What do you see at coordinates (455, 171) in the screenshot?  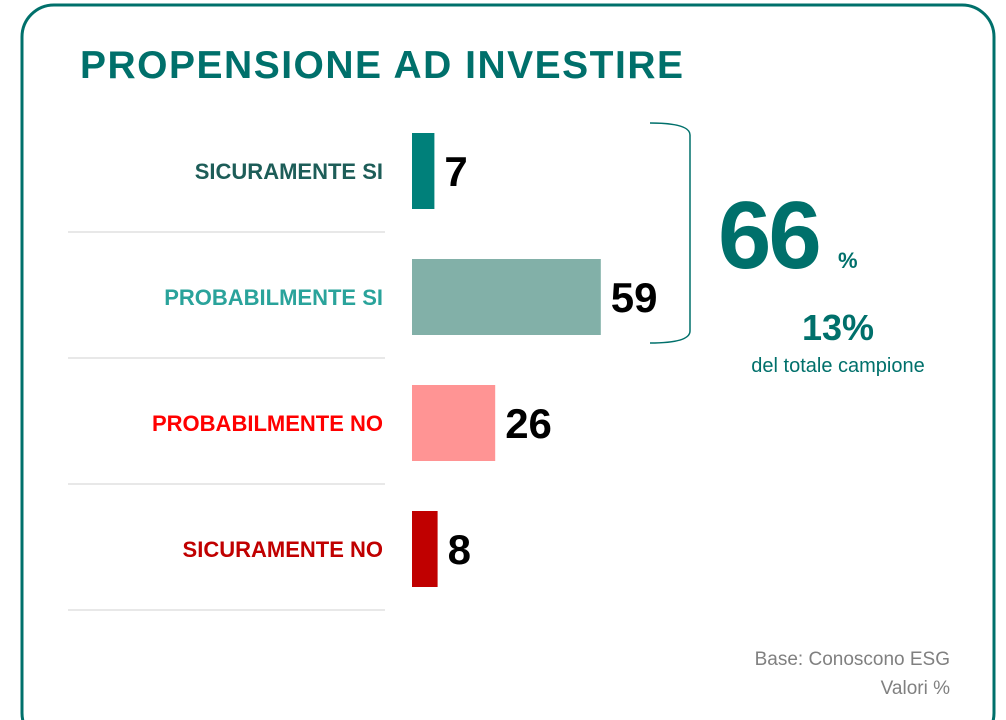 I see `value-label: 7` at bounding box center [455, 171].